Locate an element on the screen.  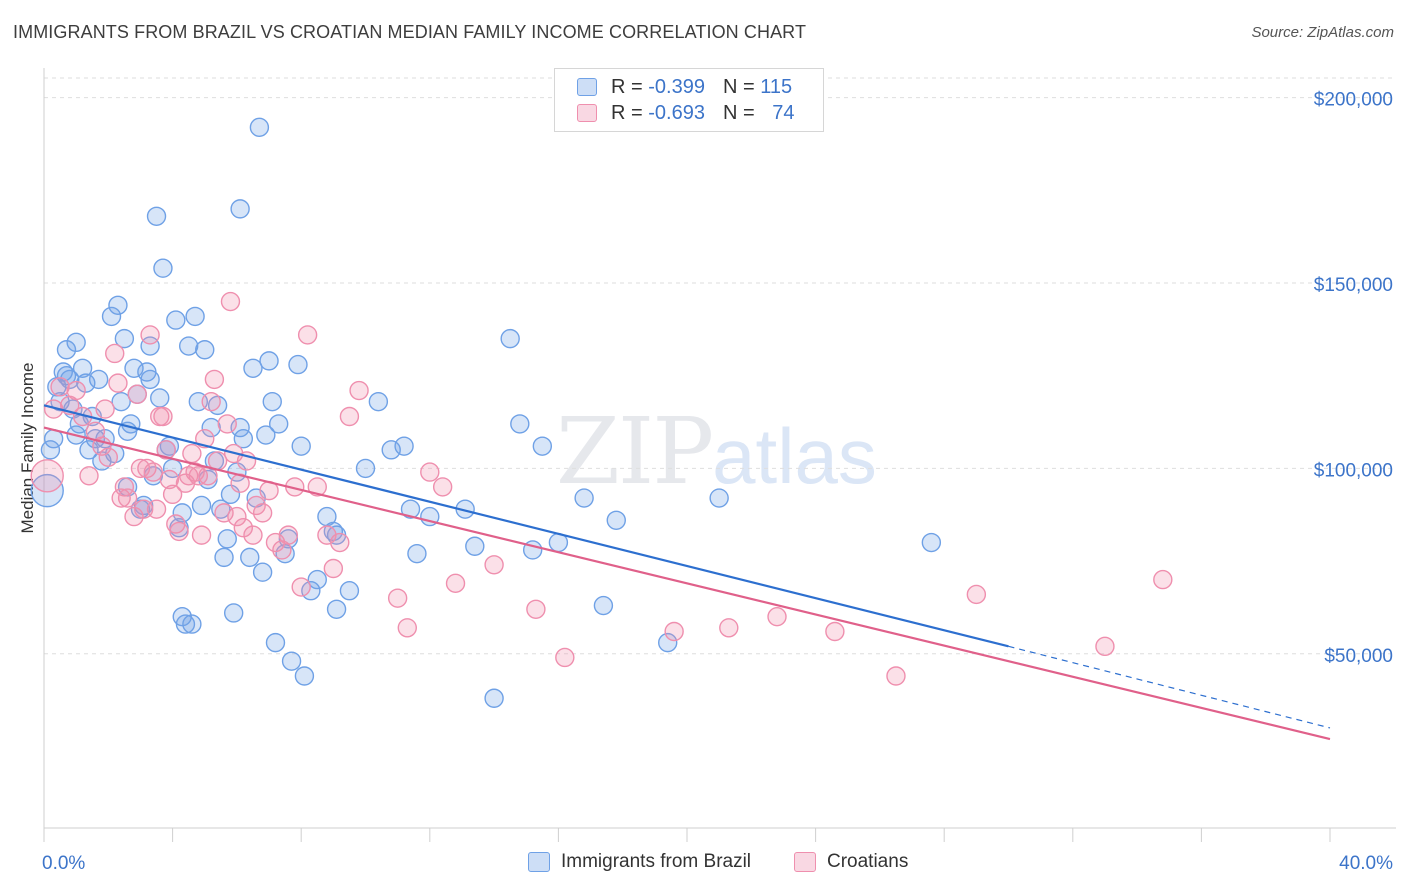
trendline-brazil-extension is located at coordinates (1169, 687).